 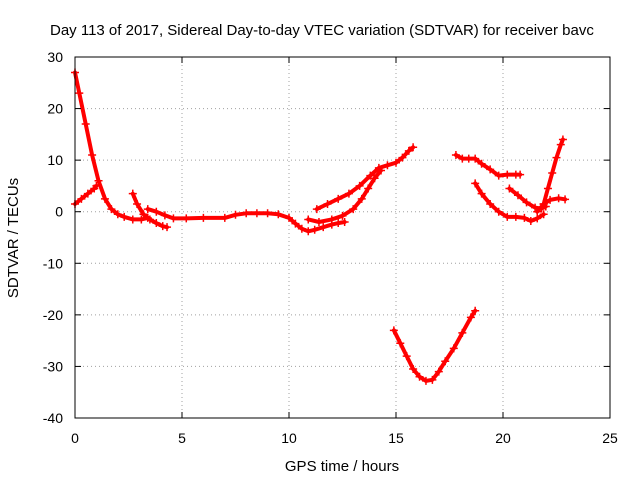 I want to click on y-tick-label: 20, so click(x=55, y=109).